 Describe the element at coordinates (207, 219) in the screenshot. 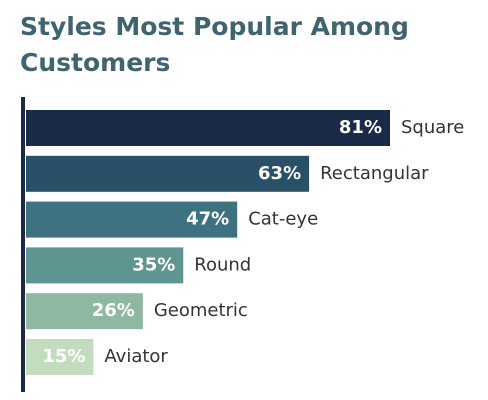

I see `value-label: 47%` at that location.